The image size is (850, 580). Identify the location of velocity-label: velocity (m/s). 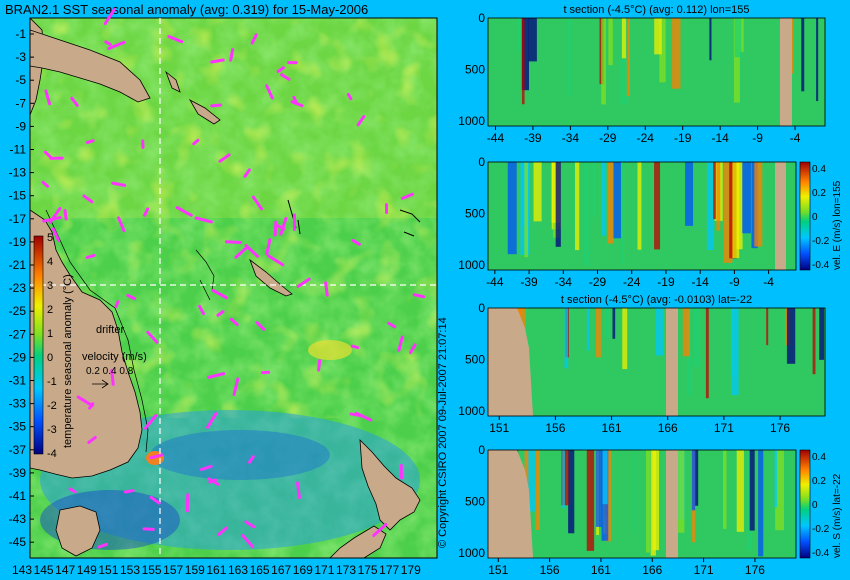
(114, 357).